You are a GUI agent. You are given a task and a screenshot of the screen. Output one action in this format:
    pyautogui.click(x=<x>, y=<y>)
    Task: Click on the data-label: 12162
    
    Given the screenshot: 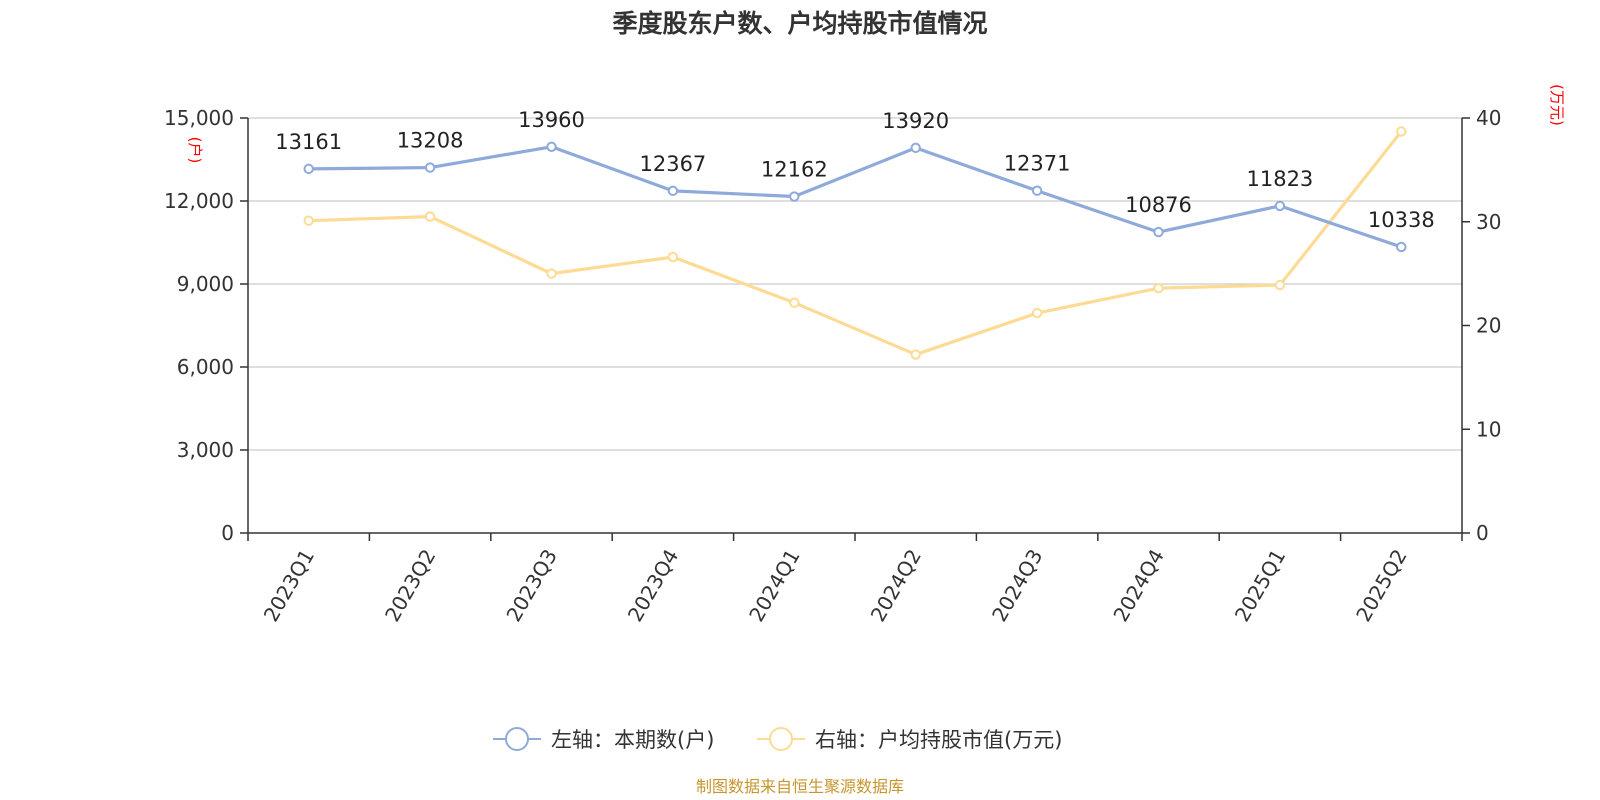 What is the action you would take?
    pyautogui.click(x=794, y=170)
    